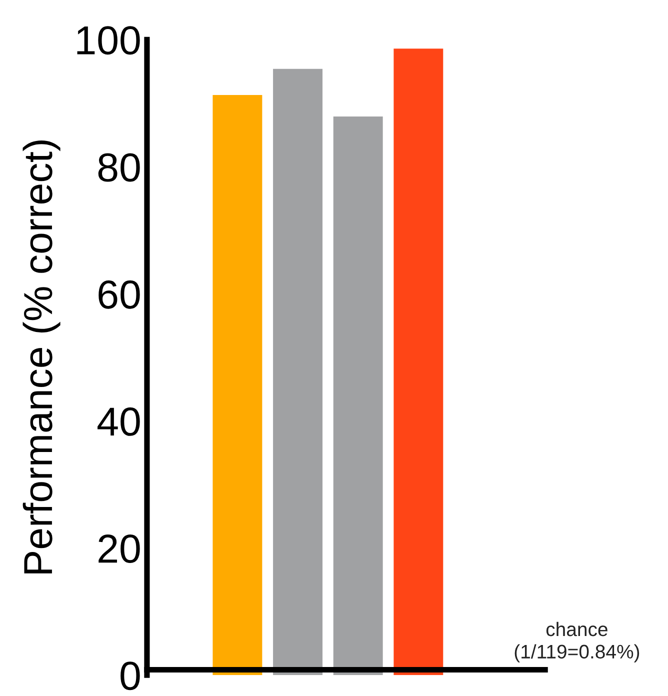  Describe the element at coordinates (41, 357) in the screenshot. I see `y-axis-title: Performance (% correct)` at that location.